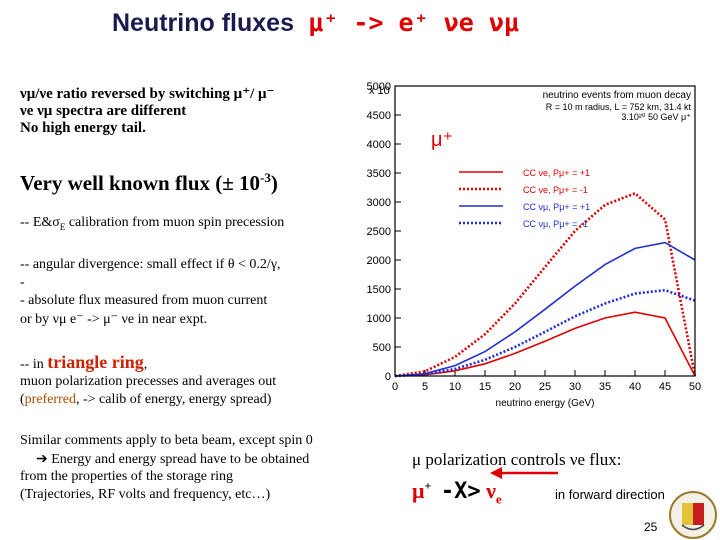 This screenshot has width=720, height=540. What do you see at coordinates (175, 222) in the screenshot?
I see `line-calibration-b: calibration from muon spin precession` at bounding box center [175, 222].